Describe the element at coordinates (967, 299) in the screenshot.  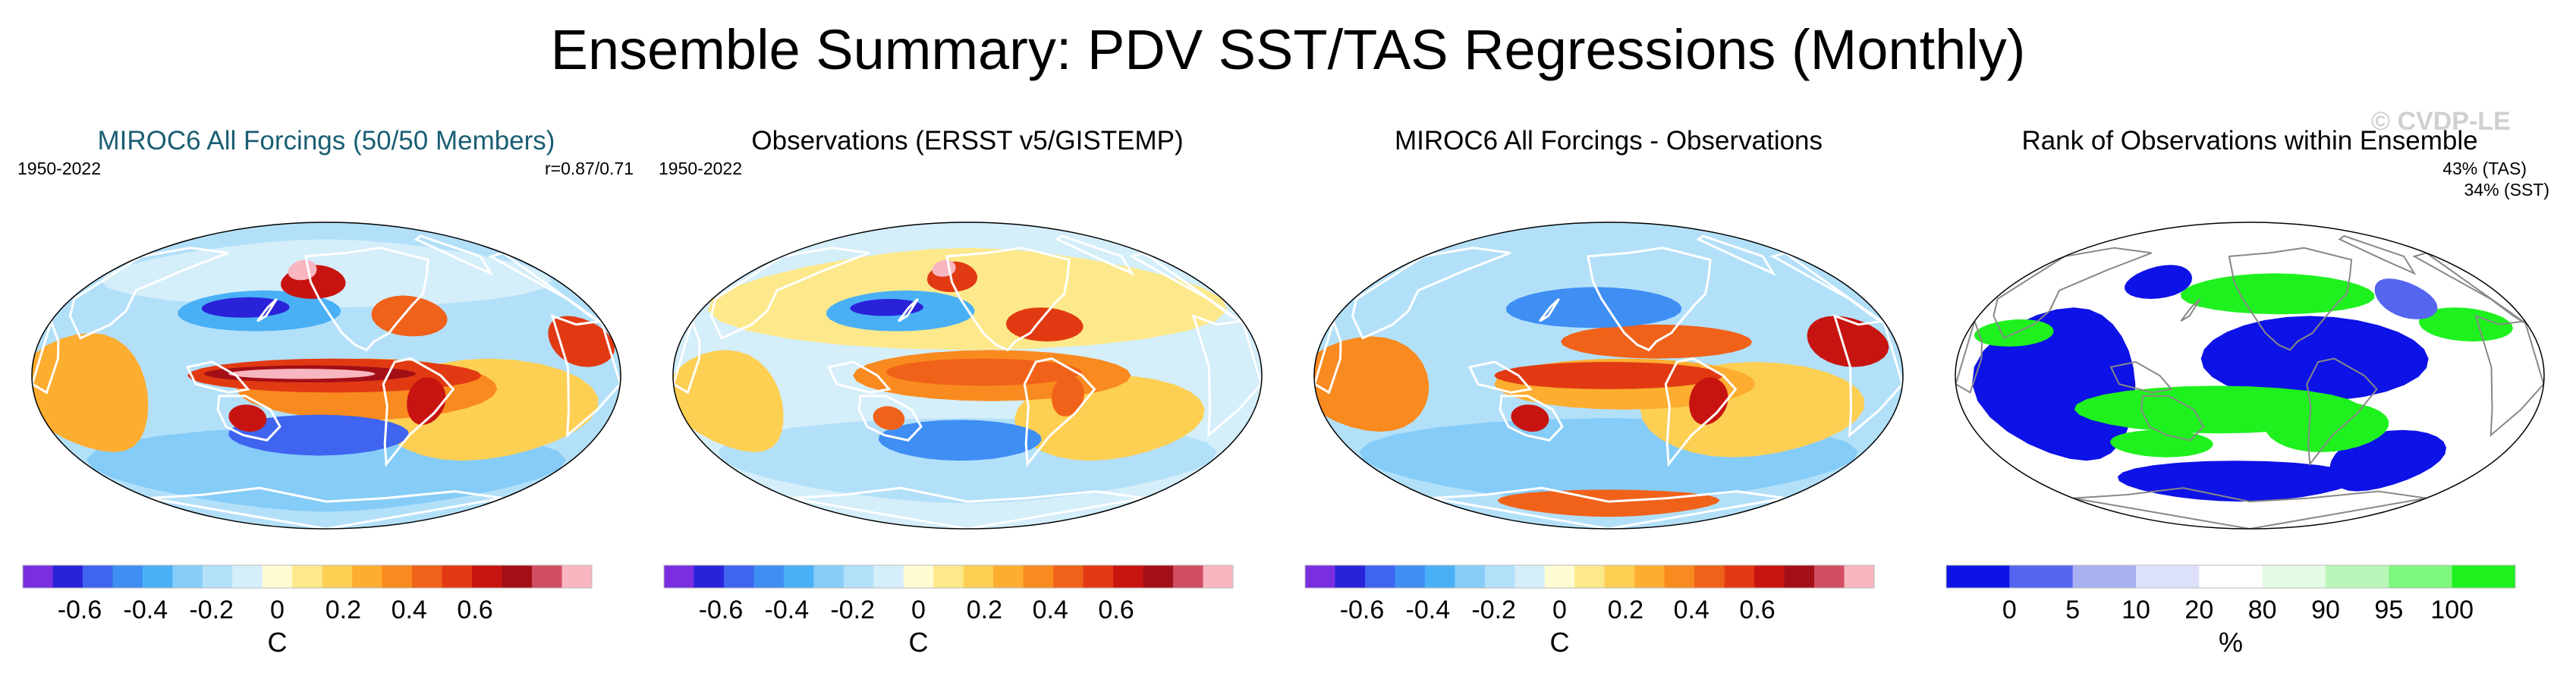
I see `north-high-lat-mixed` at that location.